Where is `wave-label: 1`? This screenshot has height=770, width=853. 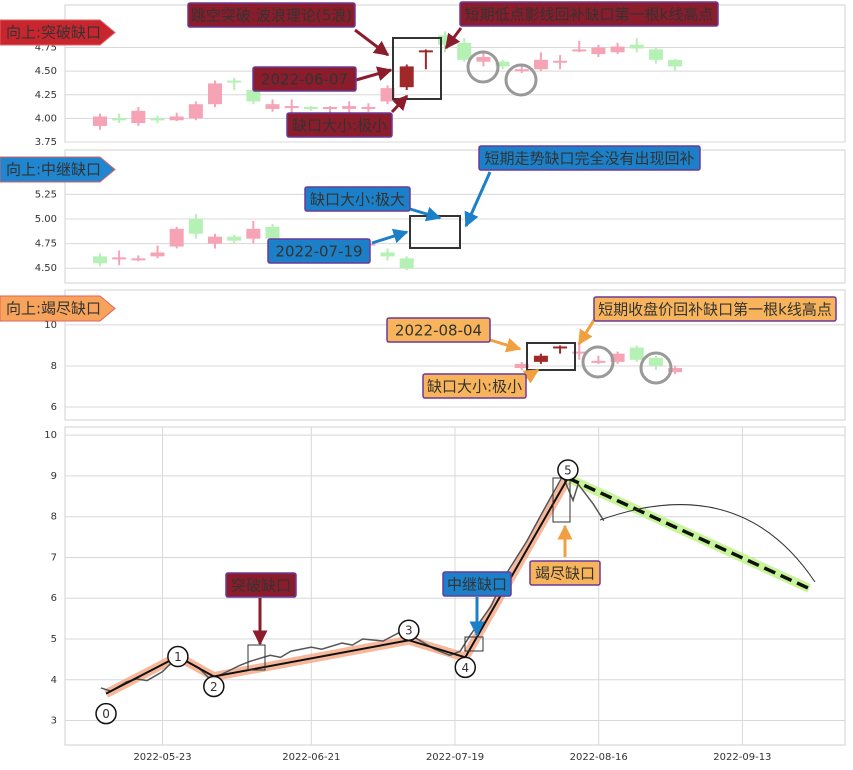 wave-label: 1 is located at coordinates (178, 657).